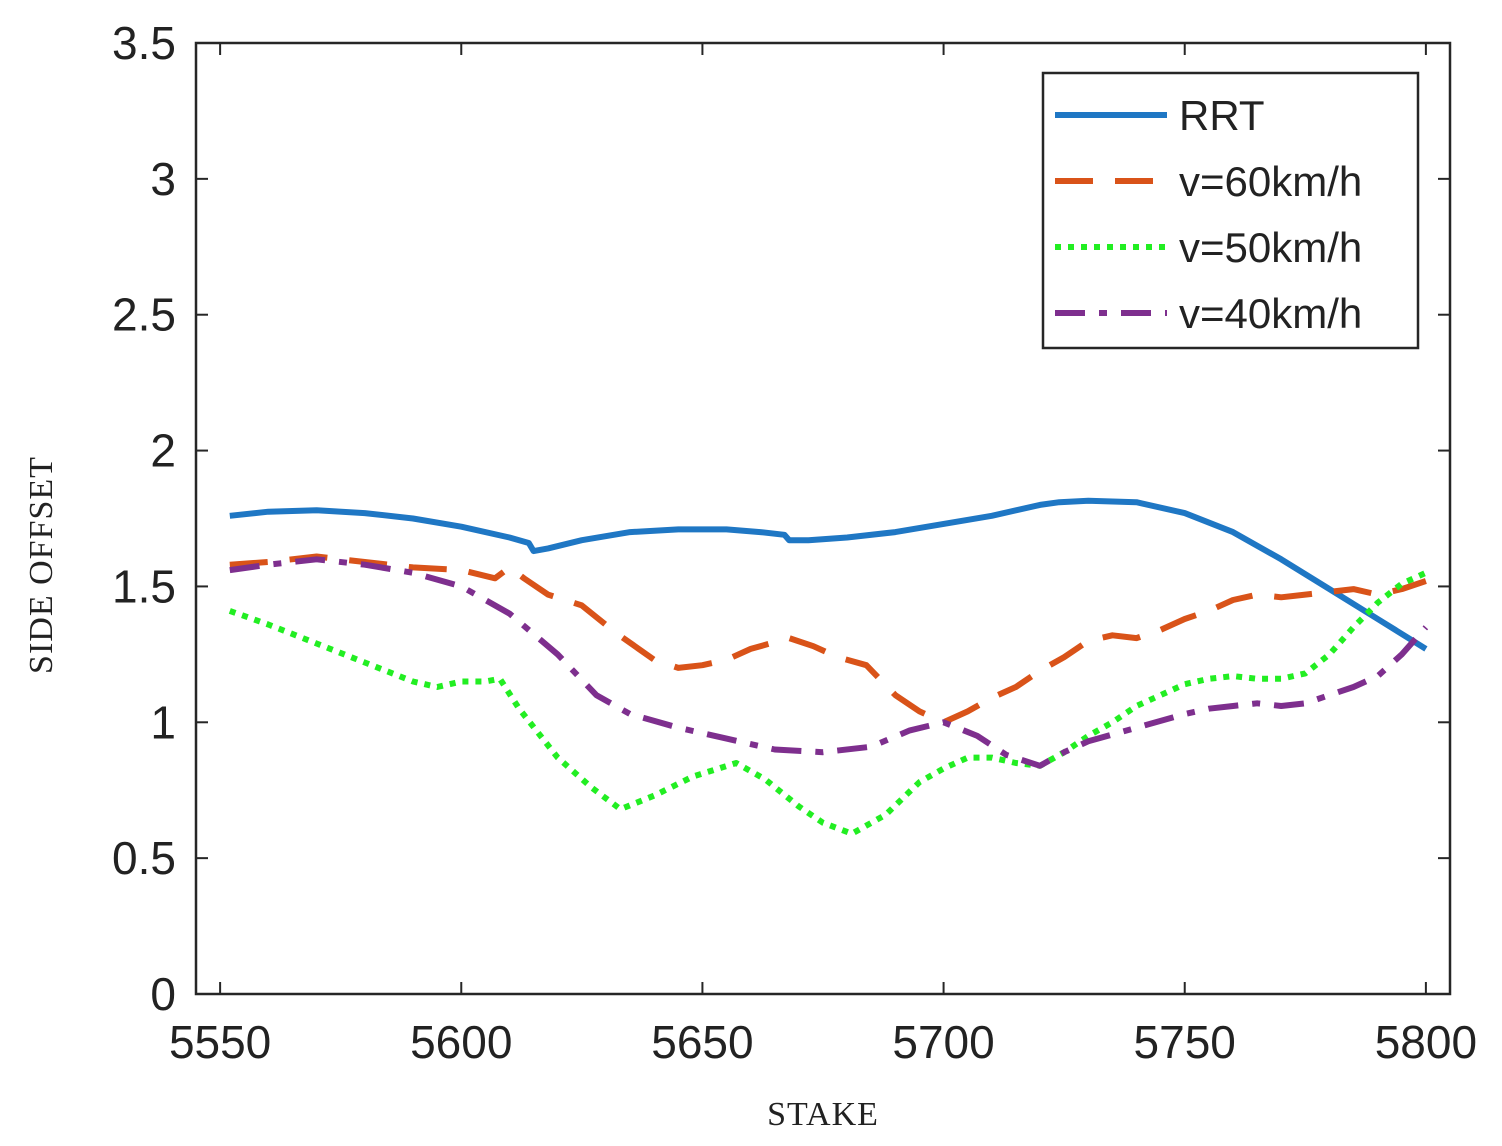  Describe the element at coordinates (1270, 313) in the screenshot. I see `legend-label: v=40km/h` at that location.